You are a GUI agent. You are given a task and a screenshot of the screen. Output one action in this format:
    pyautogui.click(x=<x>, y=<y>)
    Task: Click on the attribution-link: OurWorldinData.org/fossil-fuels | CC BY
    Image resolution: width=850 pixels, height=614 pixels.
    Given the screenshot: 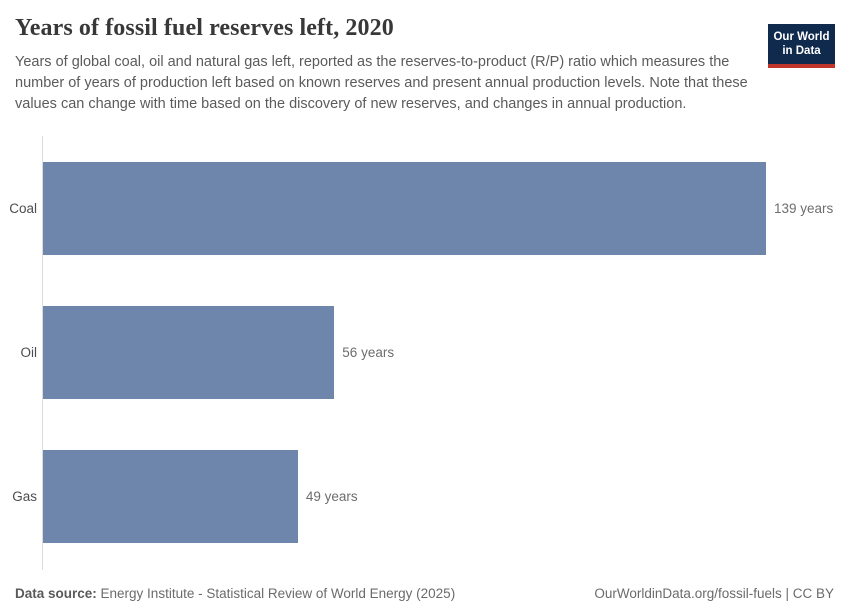 What is the action you would take?
    pyautogui.click(x=714, y=593)
    